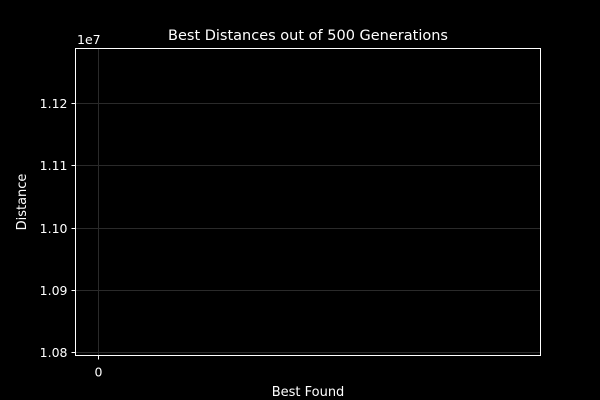 The height and width of the screenshot is (400, 600). Describe the element at coordinates (54, 165) in the screenshot. I see `y-tick-label: 1.11` at that location.